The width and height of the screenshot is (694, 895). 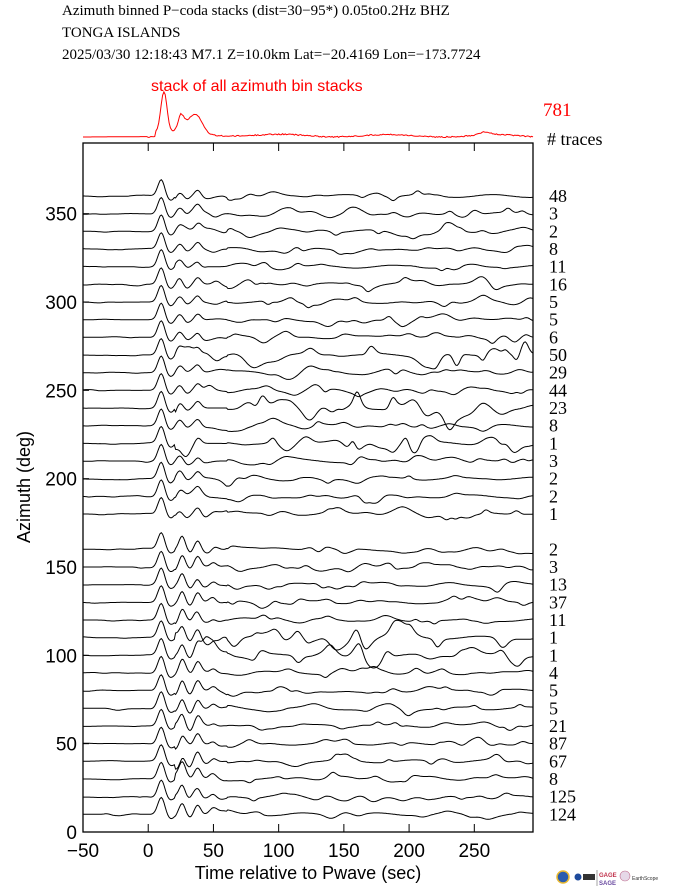 I want to click on y-tick-label: 100, so click(x=61, y=656).